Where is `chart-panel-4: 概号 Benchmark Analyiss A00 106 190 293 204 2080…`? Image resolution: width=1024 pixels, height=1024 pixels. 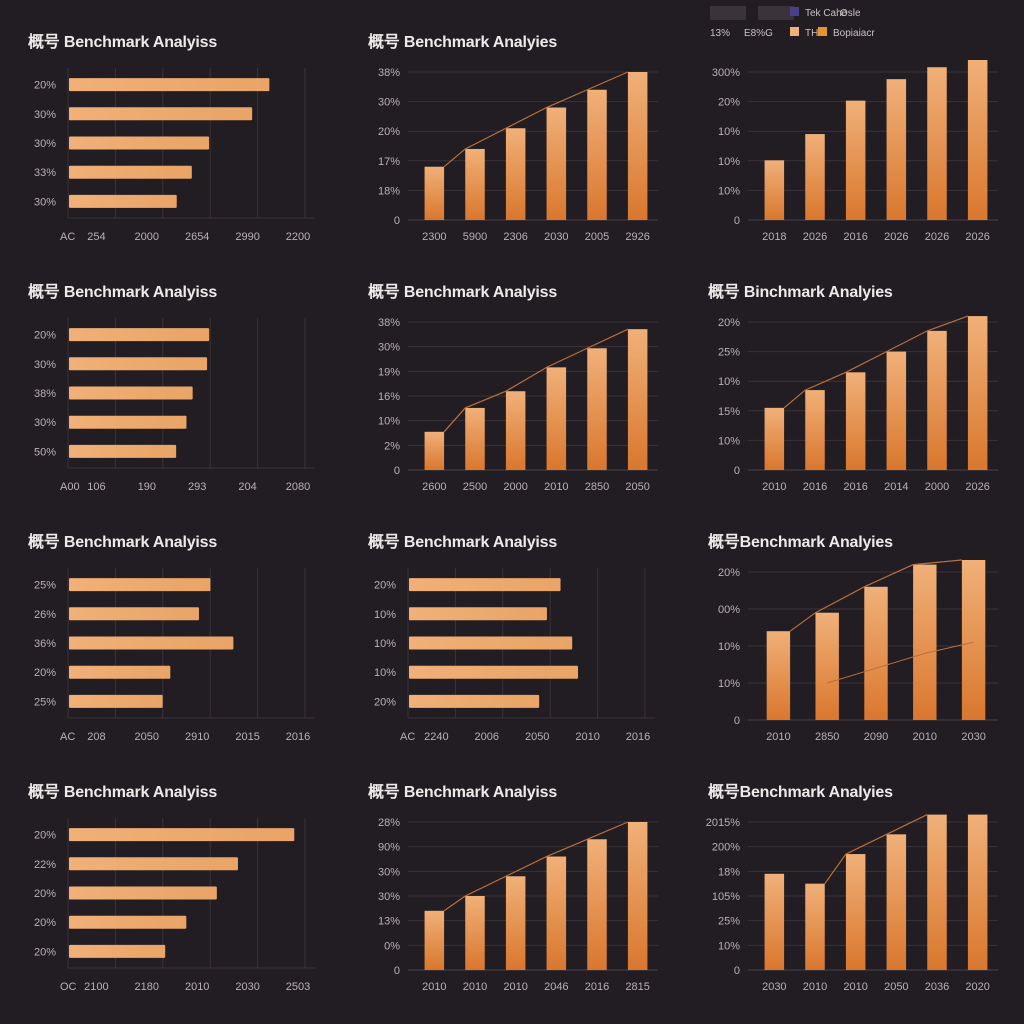
chart-panel-4: 概号 Benchmark Analyiss A00 106 190 293 204 2080… is located at coordinates (170, 375).